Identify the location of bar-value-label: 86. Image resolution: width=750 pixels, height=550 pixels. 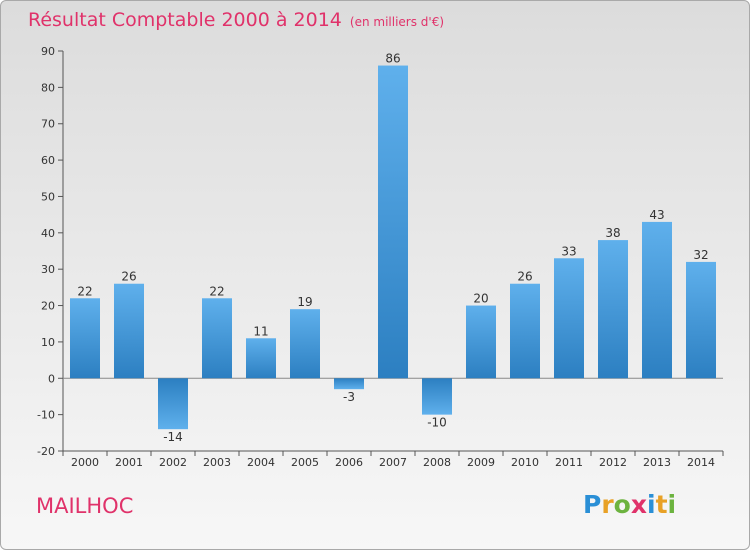
(392, 59).